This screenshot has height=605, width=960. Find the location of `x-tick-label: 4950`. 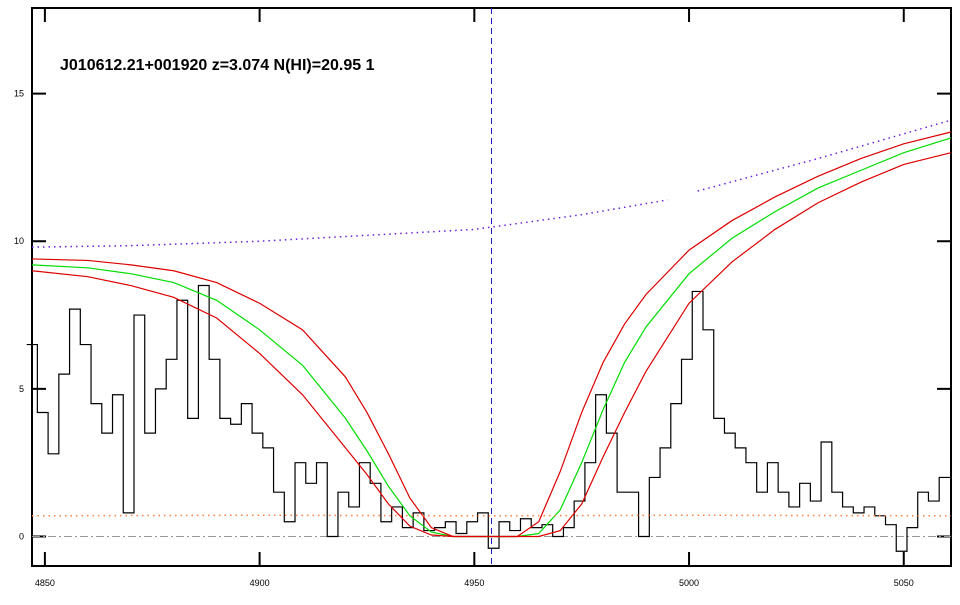

x-tick-label: 4950 is located at coordinates (474, 583).